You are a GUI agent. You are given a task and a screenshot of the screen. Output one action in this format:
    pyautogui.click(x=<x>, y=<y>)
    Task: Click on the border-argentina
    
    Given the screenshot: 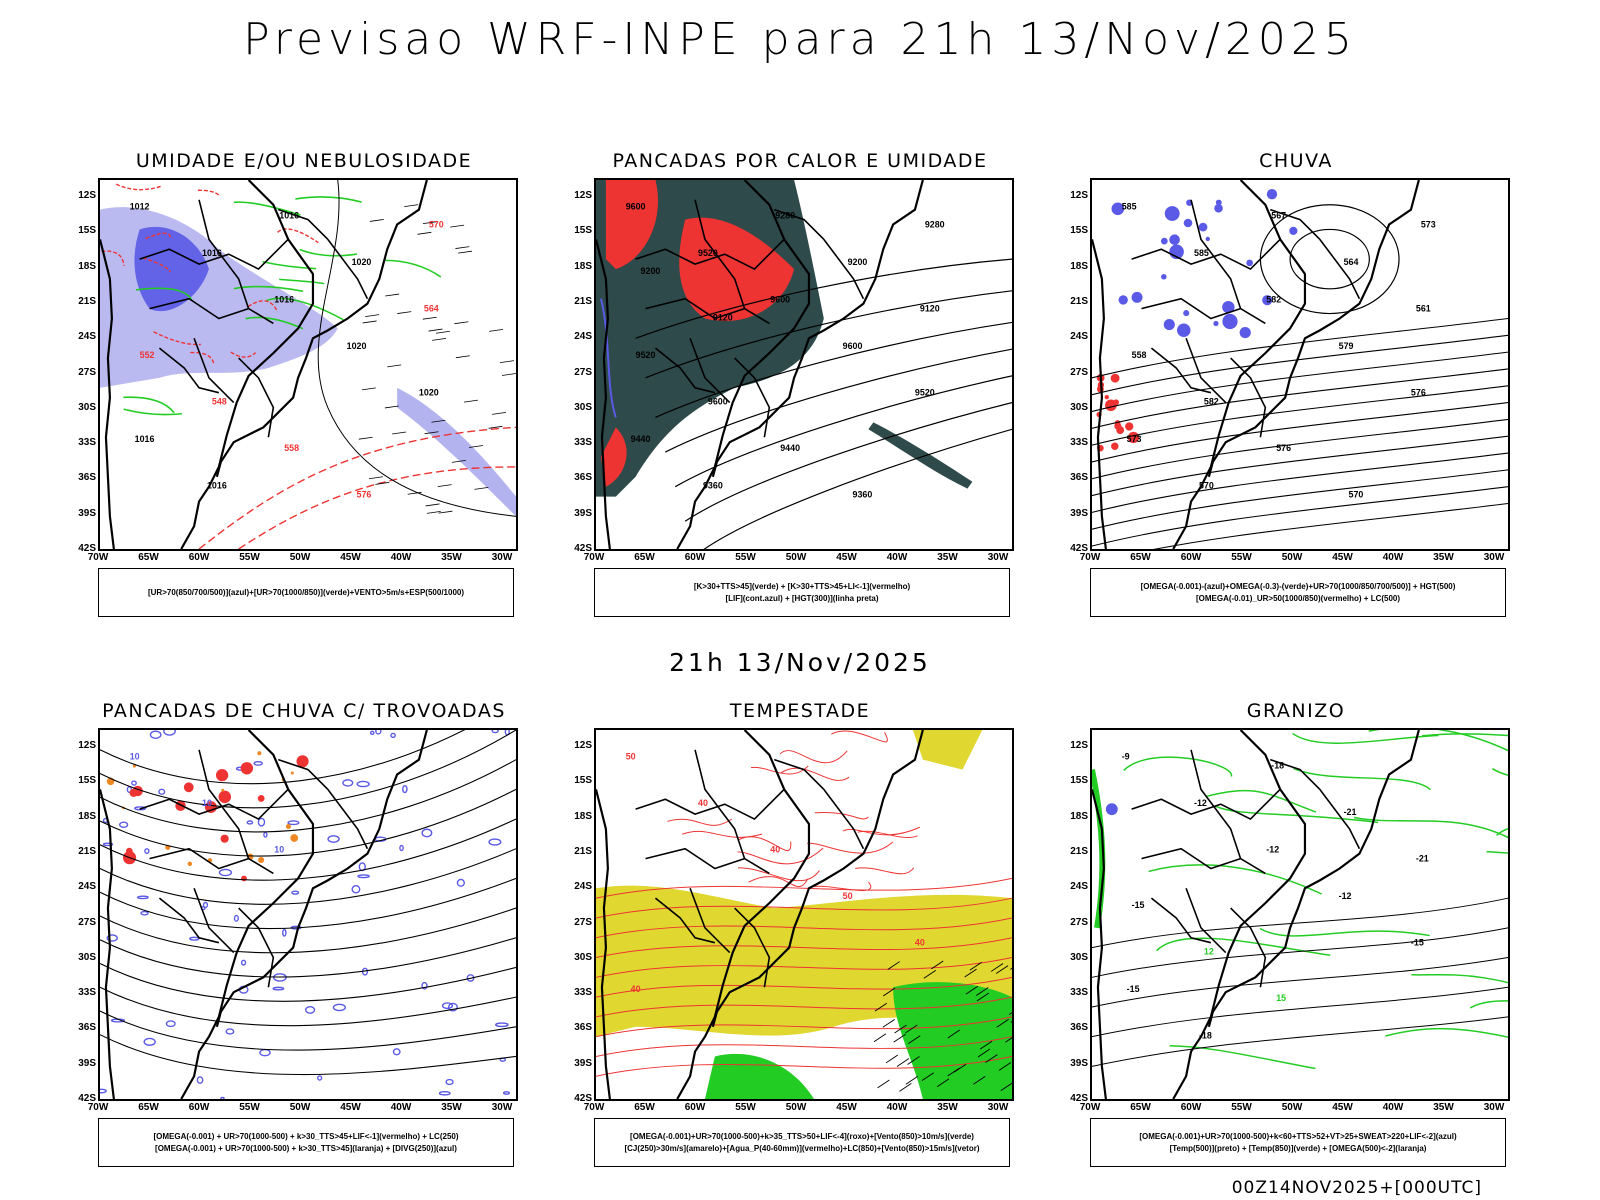 What is the action you would take?
    pyautogui.click(x=1239, y=364)
    